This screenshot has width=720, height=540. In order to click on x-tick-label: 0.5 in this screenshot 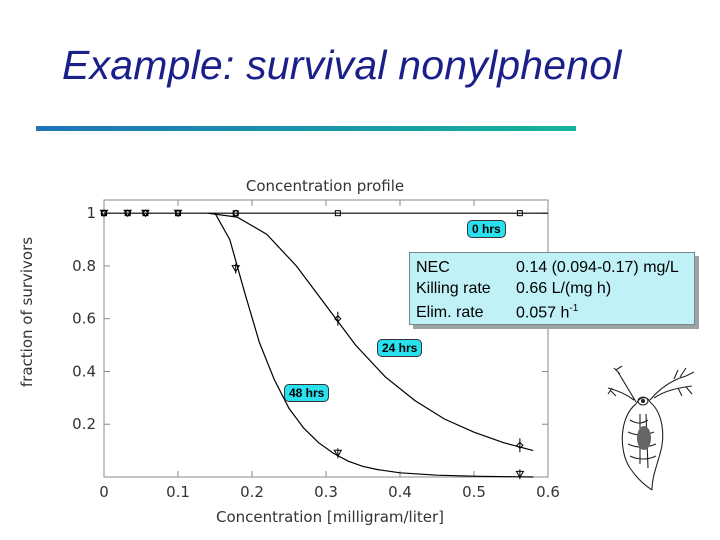, I will do `click(474, 492)`.